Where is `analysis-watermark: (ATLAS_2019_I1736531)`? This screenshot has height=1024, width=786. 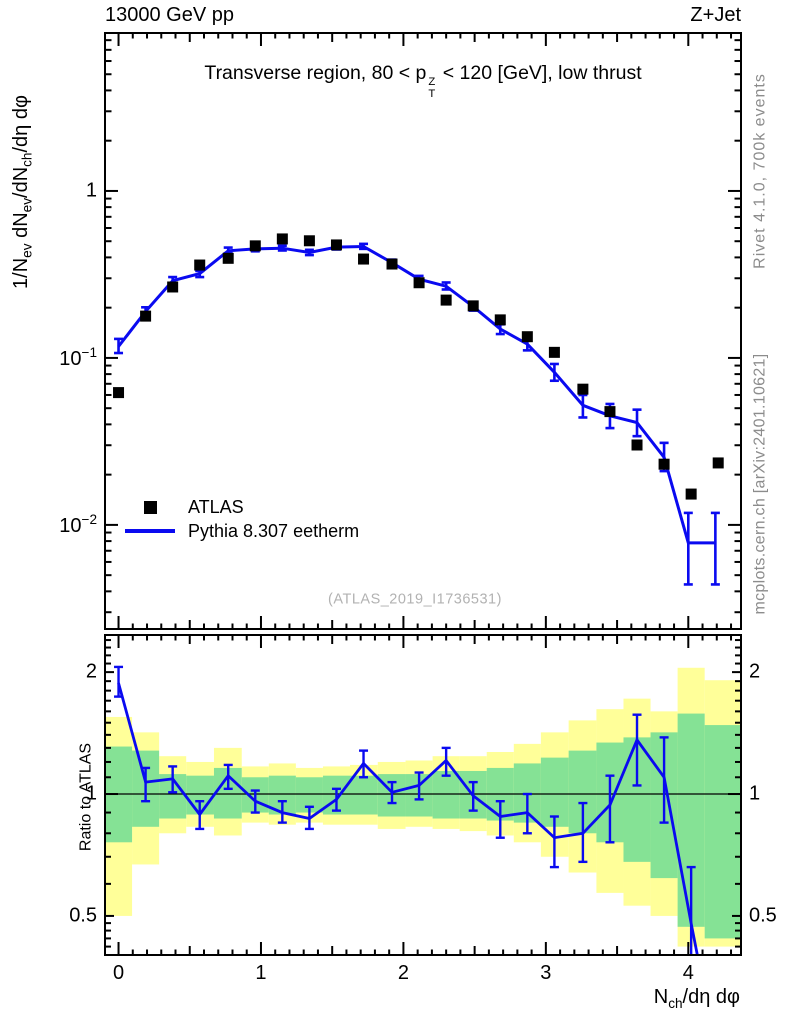 analysis-watermark: (ATLAS_2019_I1736531) is located at coordinates (415, 599).